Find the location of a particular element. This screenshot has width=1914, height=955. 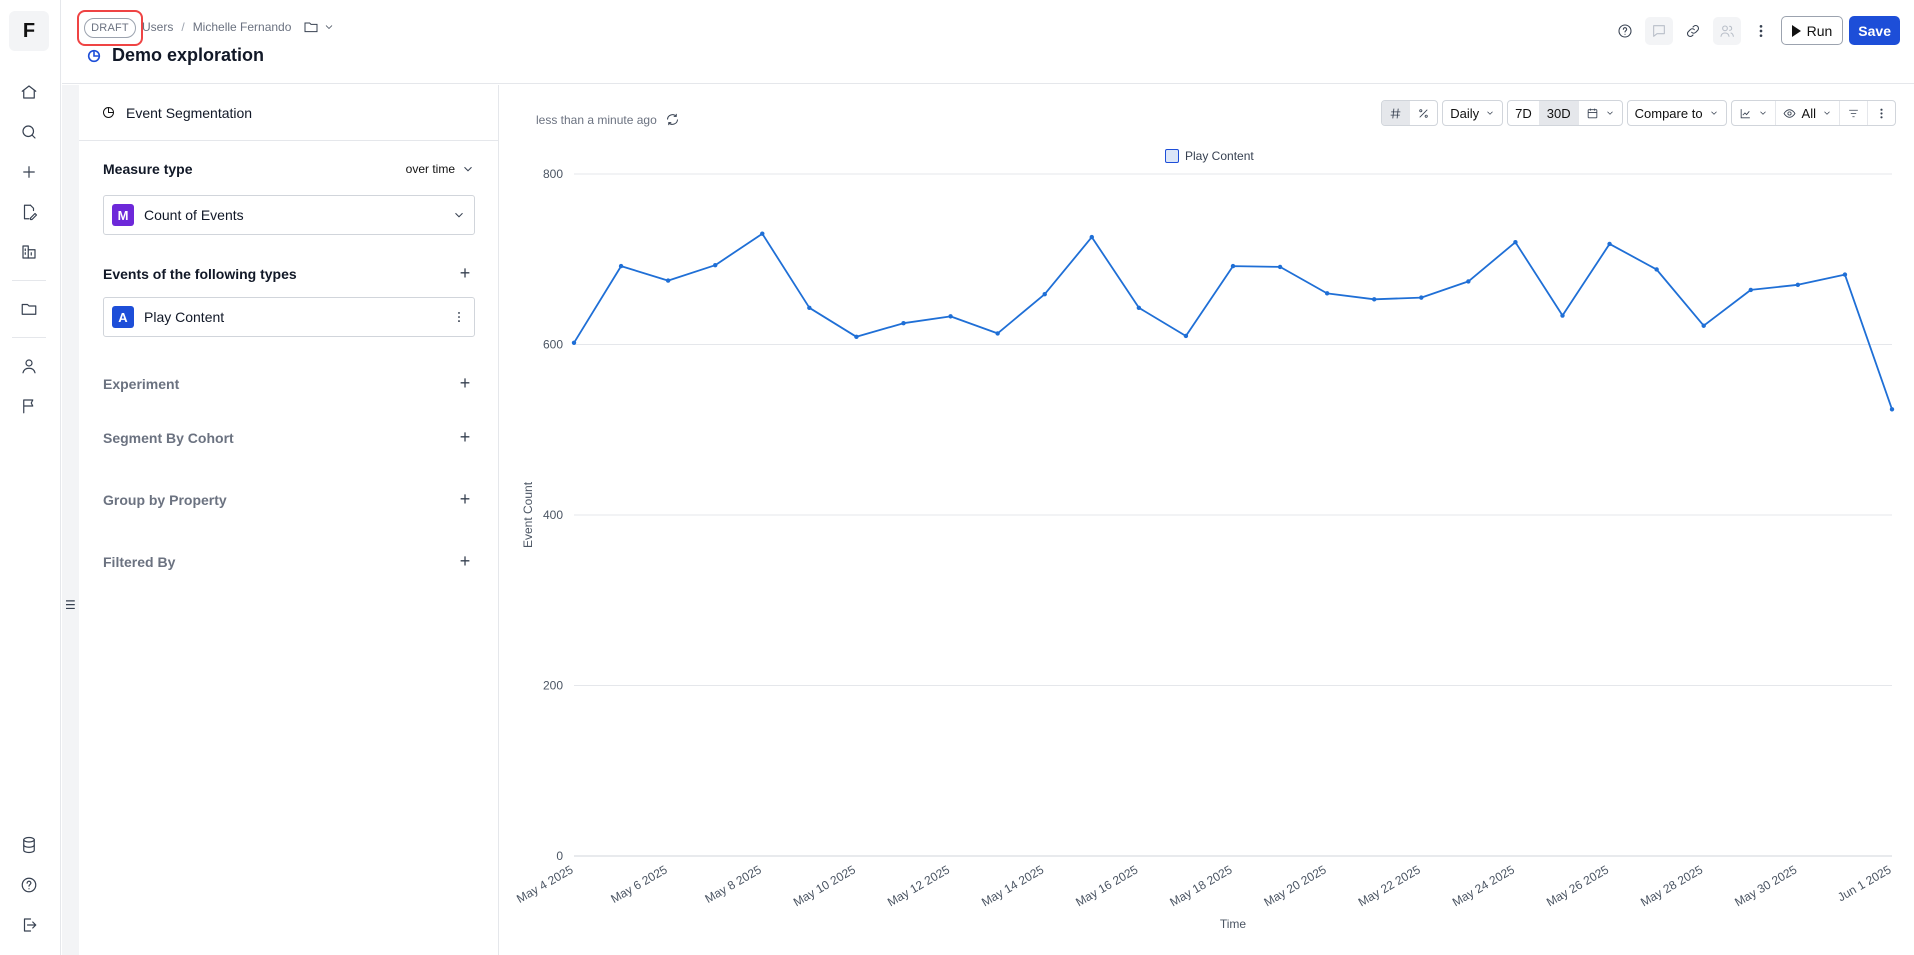

segment-row: Segment By Cohort + is located at coordinates (289, 437).